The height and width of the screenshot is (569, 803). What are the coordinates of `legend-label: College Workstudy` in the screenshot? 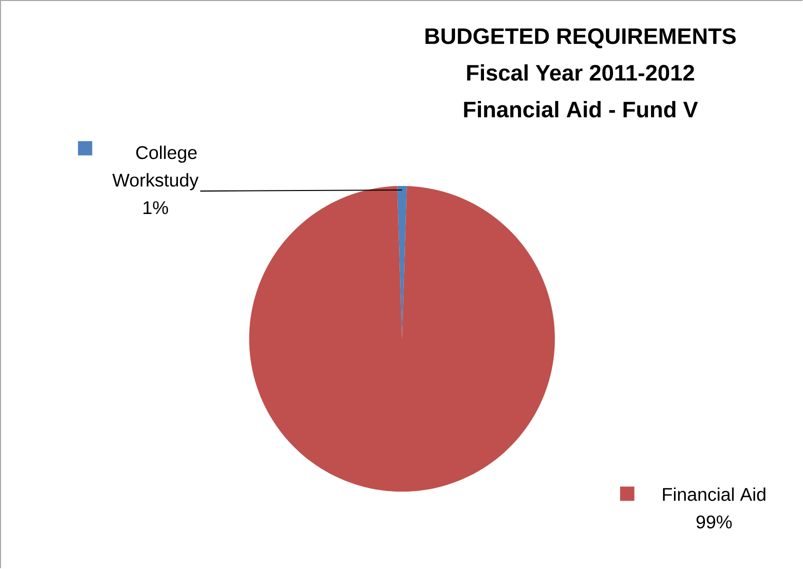 It's located at (155, 168).